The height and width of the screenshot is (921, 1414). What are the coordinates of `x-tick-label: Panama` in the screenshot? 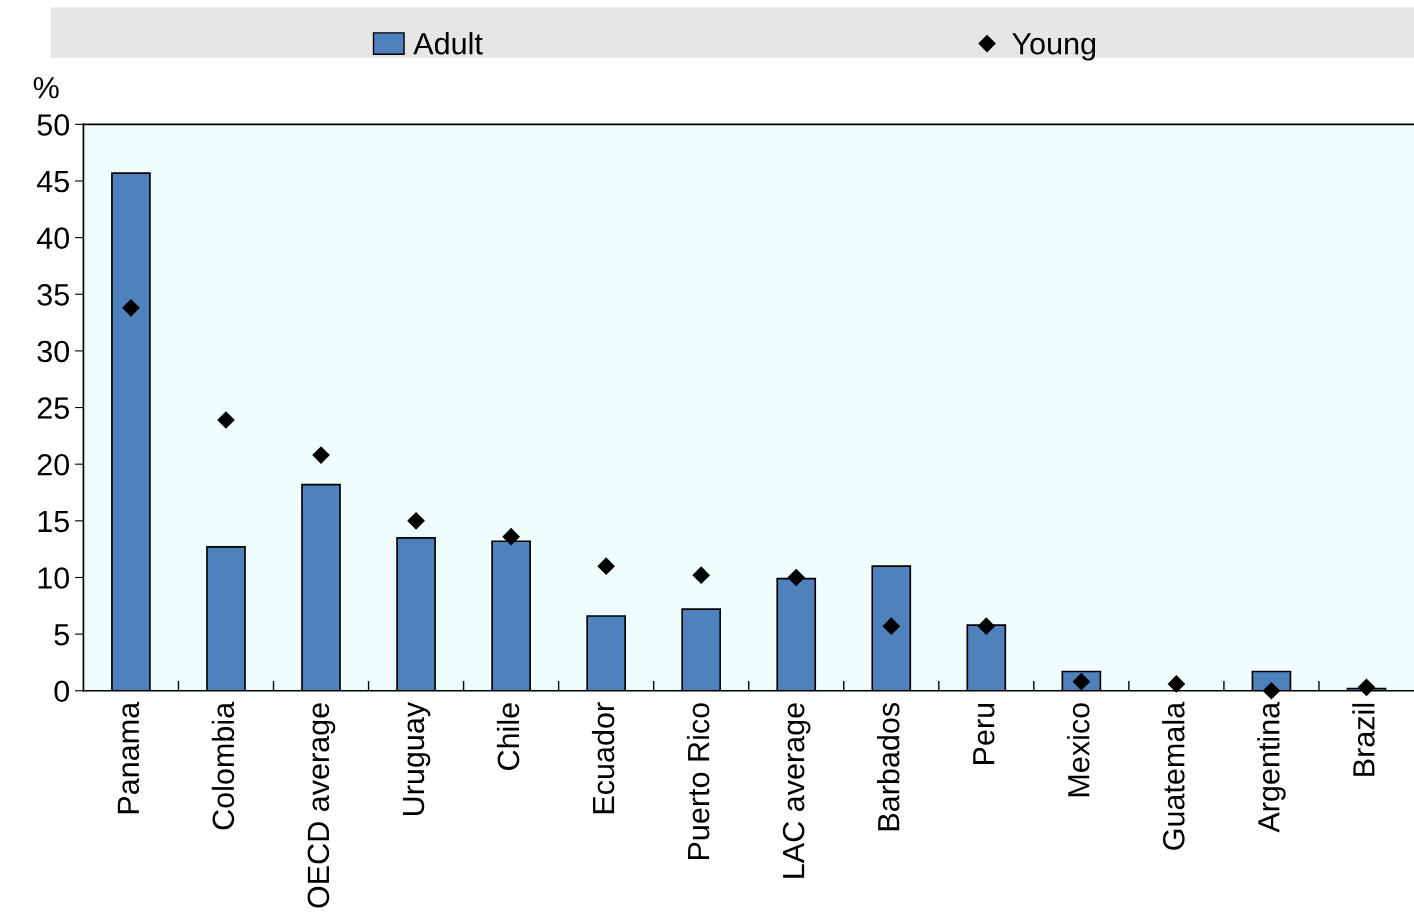 It's located at (128, 757).